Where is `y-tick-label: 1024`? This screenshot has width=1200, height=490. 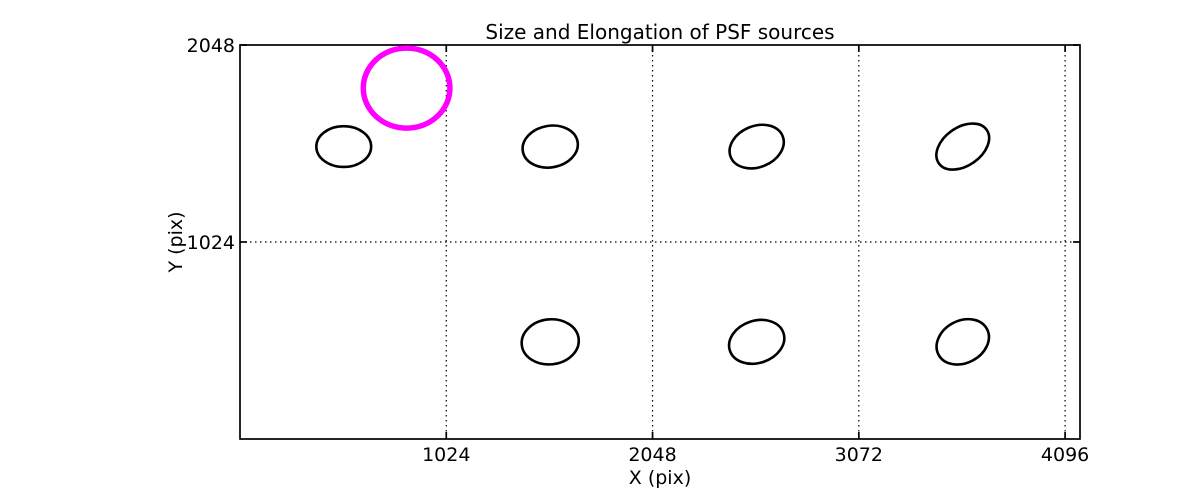 y-tick-label: 1024 is located at coordinates (210, 243).